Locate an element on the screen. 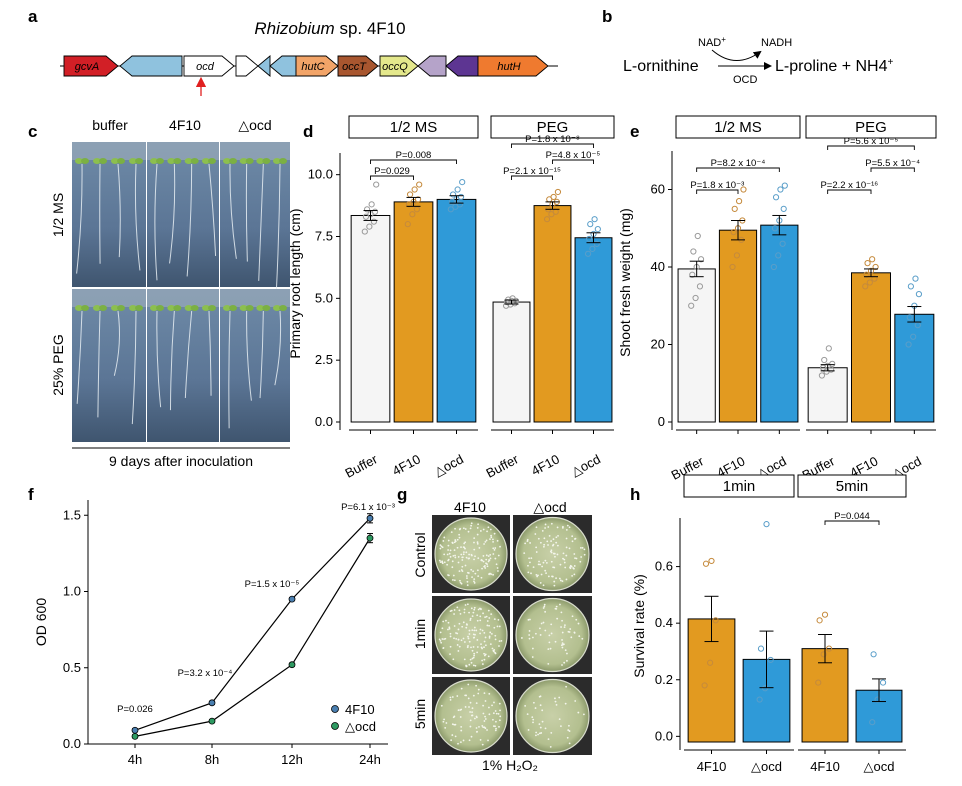 The image size is (962, 786). plate-row-control: Control is located at coordinates (420, 554).